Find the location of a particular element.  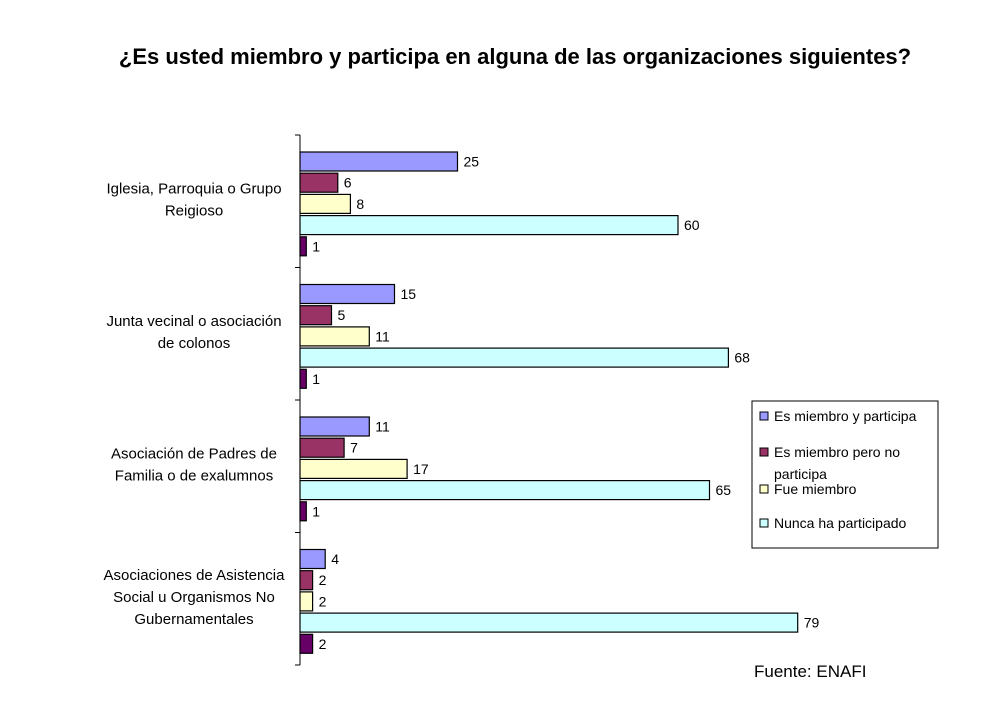

legend-box is located at coordinates (845, 474).